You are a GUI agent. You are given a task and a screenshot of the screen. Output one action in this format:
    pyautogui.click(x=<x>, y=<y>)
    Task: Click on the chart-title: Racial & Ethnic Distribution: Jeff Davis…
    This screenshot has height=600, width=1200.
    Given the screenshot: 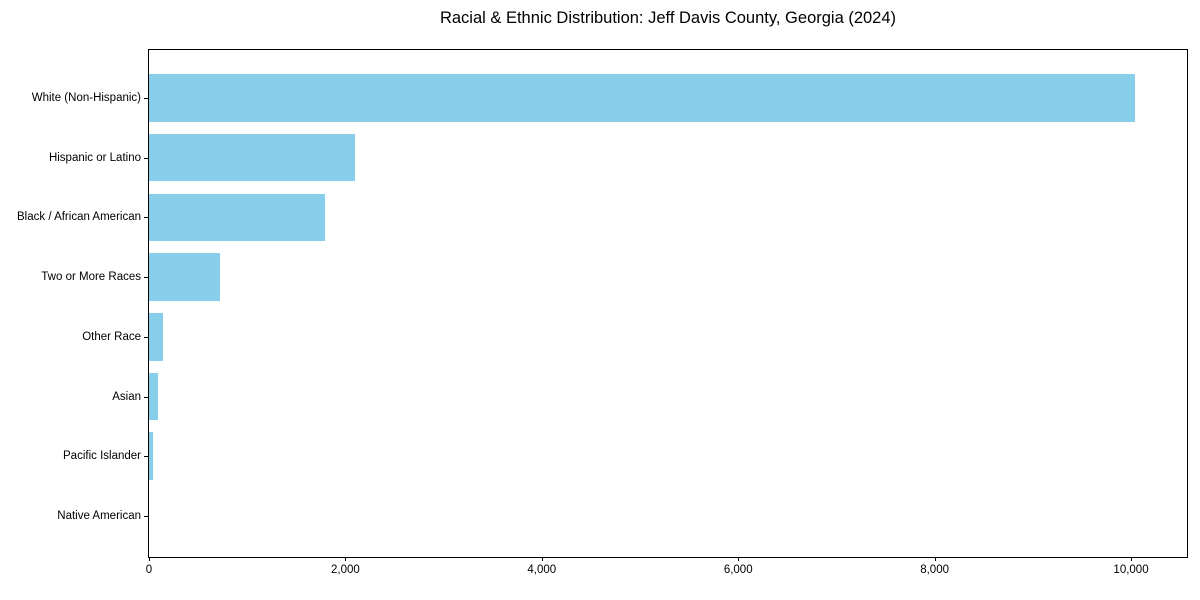 What is the action you would take?
    pyautogui.click(x=668, y=18)
    